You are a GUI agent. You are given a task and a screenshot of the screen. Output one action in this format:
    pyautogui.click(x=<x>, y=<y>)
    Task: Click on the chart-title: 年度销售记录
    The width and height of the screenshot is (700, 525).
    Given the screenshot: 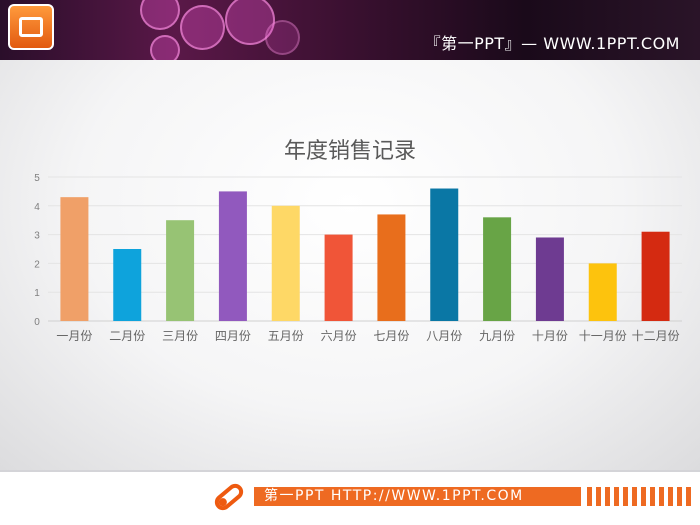 What is the action you would take?
    pyautogui.click(x=349, y=151)
    